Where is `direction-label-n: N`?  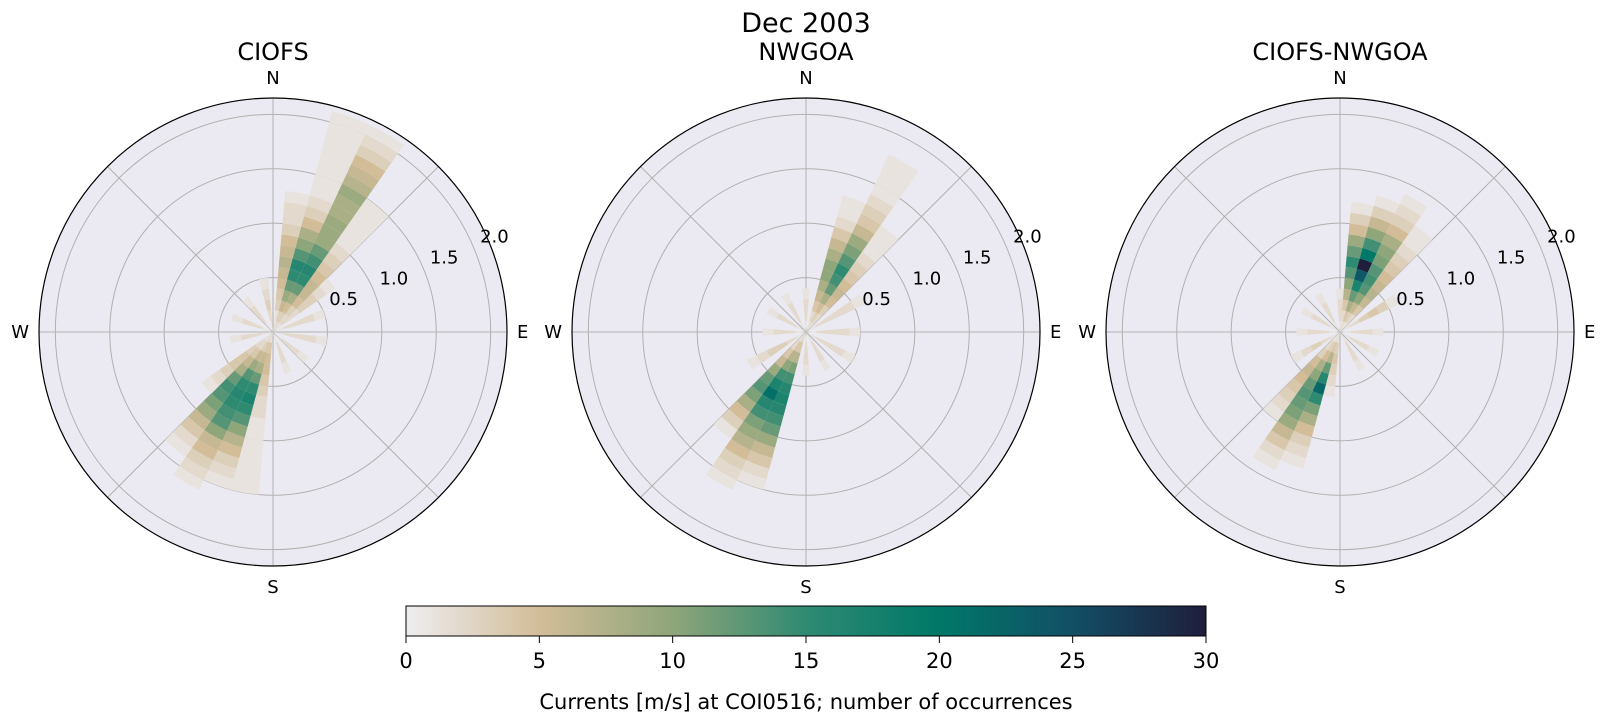 direction-label-n: N is located at coordinates (272, 78).